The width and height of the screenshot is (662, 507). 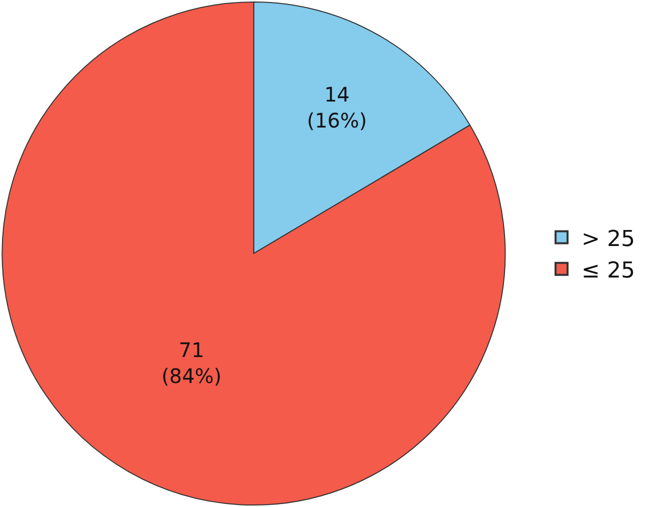 I want to click on data-label: 14 (16%), so click(x=336, y=107).